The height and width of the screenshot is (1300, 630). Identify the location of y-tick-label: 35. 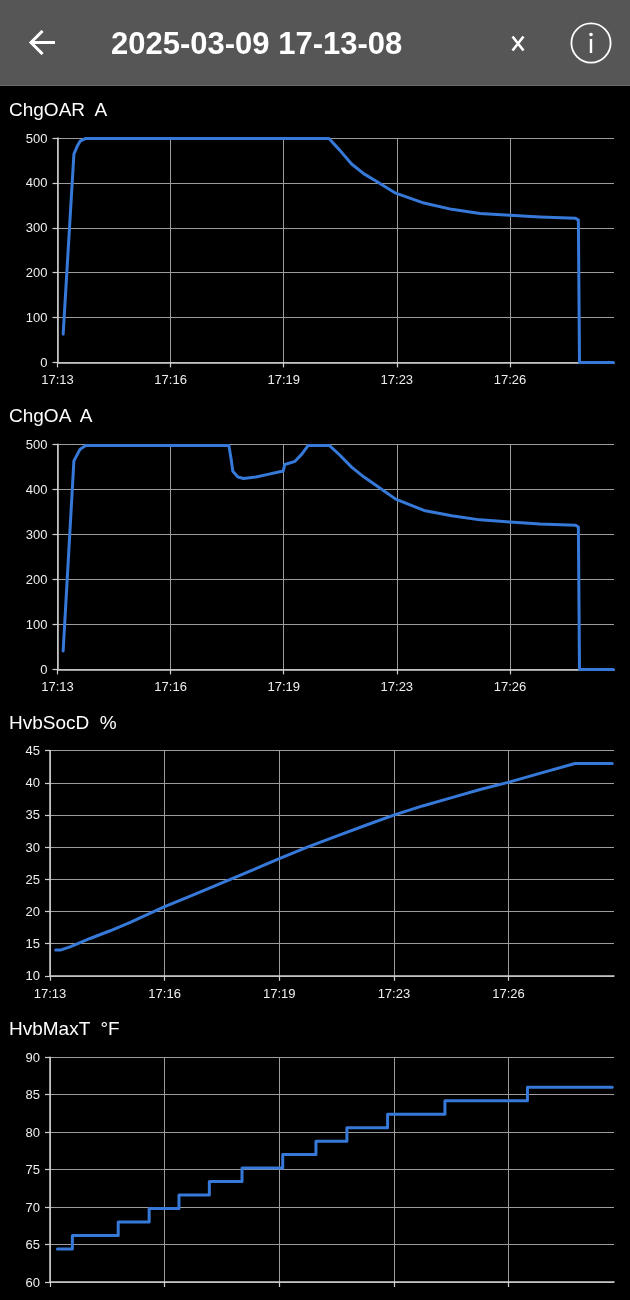
(32, 815).